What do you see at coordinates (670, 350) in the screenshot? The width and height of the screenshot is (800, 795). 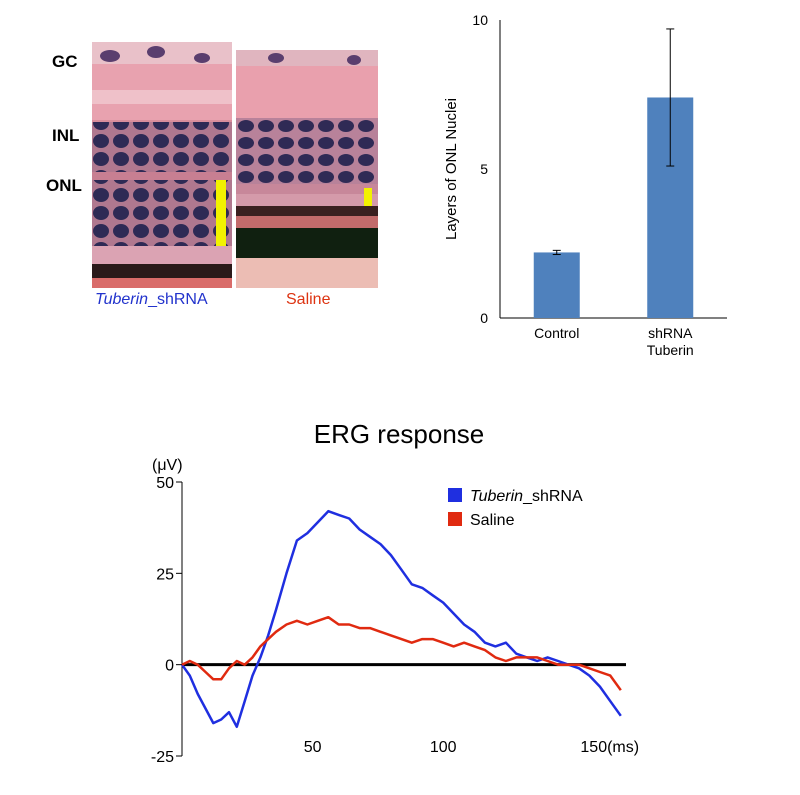 I see `bar-x-tick-label: Tuberin` at bounding box center [670, 350].